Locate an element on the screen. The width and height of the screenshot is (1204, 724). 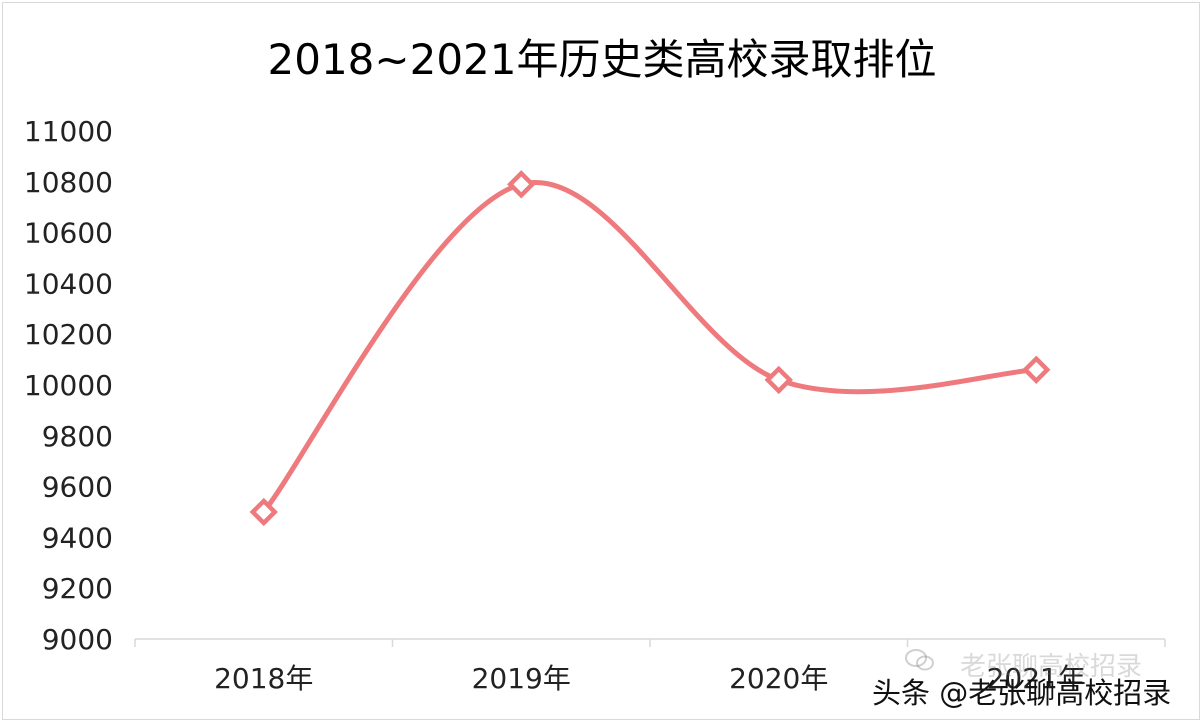
y-tick-label: 10400 is located at coordinates (68, 283).